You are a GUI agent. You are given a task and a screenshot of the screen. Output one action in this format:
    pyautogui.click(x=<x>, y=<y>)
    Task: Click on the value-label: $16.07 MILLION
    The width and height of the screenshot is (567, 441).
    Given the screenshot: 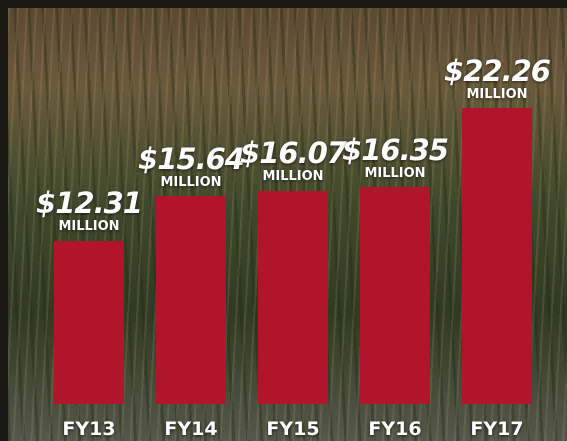 What is the action you would take?
    pyautogui.click(x=293, y=160)
    